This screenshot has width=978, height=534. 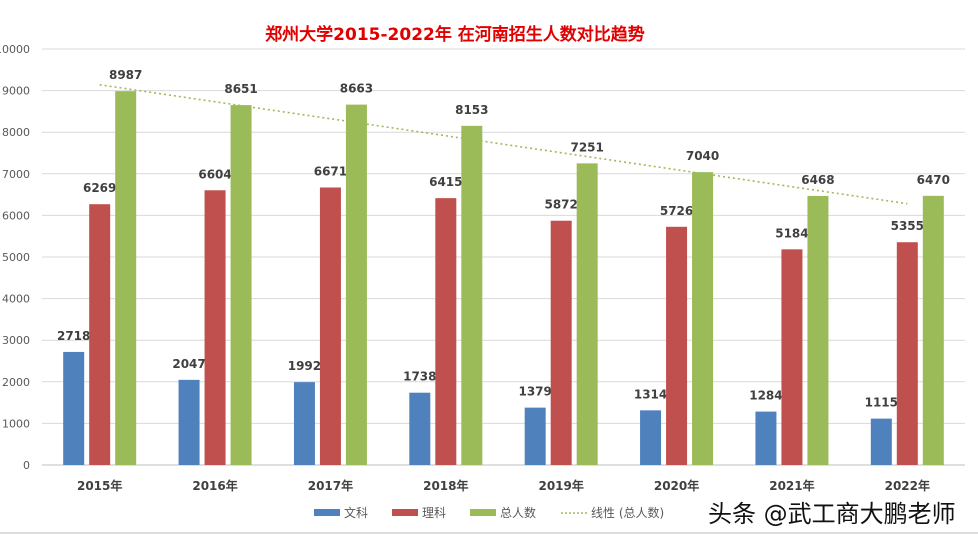 What do you see at coordinates (933, 180) in the screenshot?
I see `data-label: 6470` at bounding box center [933, 180].